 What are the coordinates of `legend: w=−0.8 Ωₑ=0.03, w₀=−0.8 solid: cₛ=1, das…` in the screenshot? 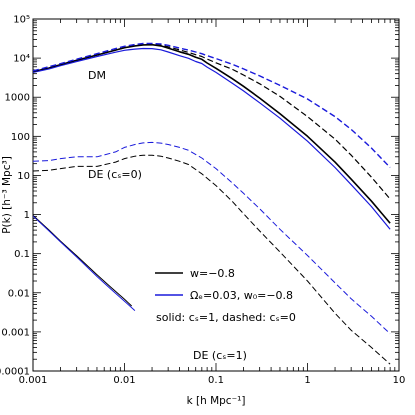 It's located at (225, 295).